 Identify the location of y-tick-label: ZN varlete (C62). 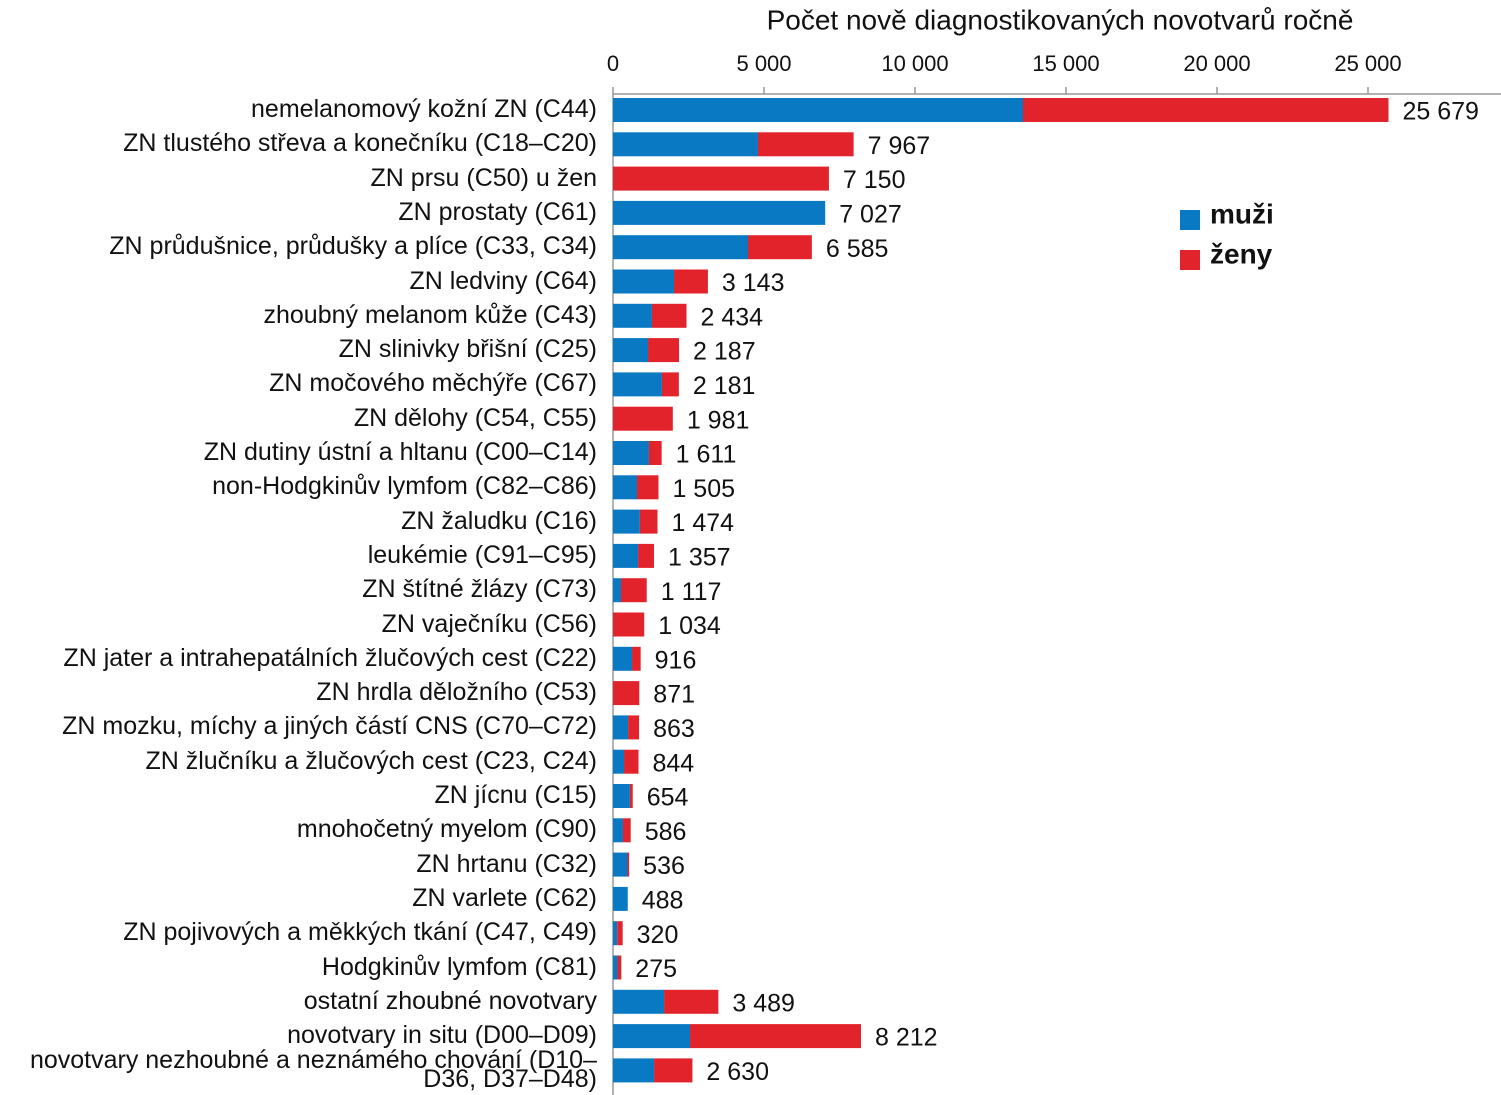
(504, 897).